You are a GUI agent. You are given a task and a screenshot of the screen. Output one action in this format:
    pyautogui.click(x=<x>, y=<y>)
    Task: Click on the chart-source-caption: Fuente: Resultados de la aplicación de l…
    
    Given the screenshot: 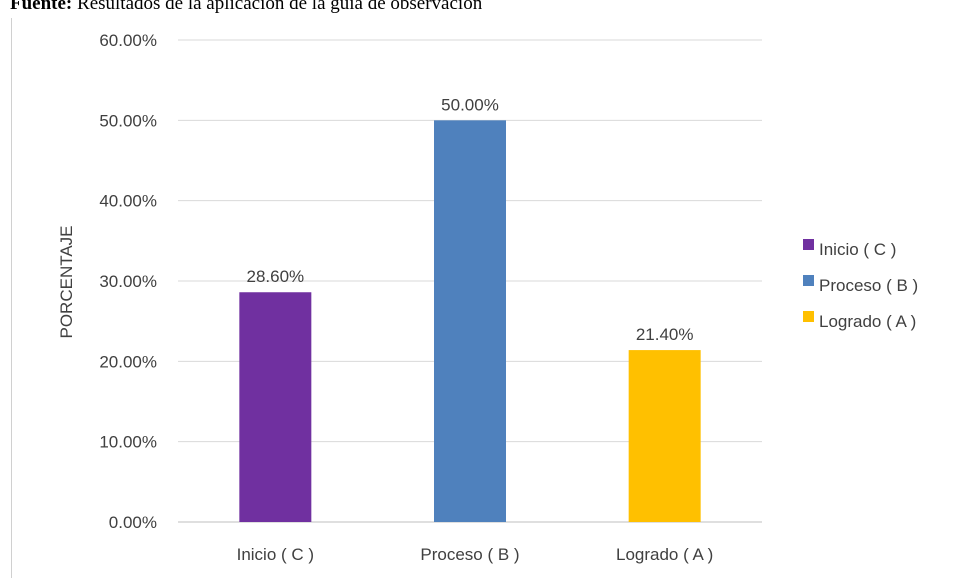 What is the action you would take?
    pyautogui.click(x=246, y=7)
    